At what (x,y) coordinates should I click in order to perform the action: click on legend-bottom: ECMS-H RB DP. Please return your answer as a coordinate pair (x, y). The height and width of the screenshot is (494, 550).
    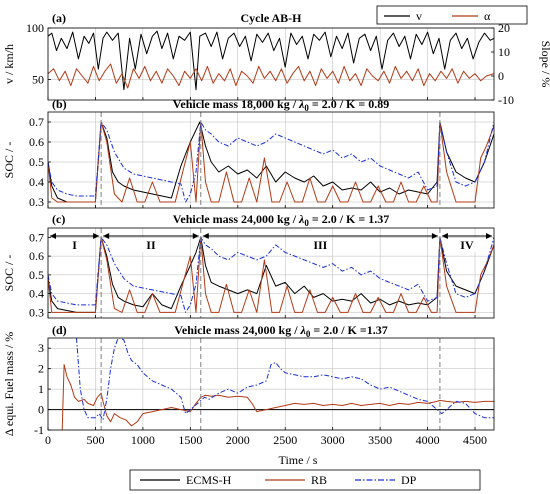
    Looking at the image, I should click on (305, 480).